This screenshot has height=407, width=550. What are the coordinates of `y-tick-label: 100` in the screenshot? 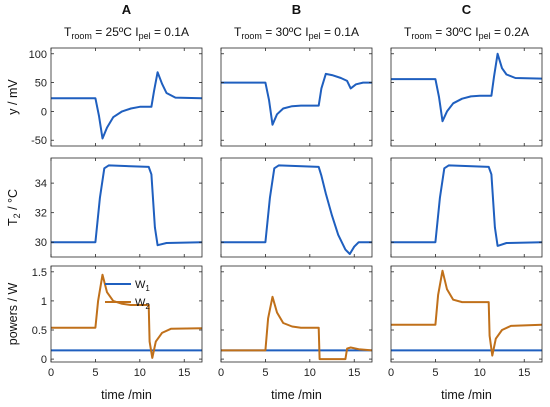 It's located at (38, 55).